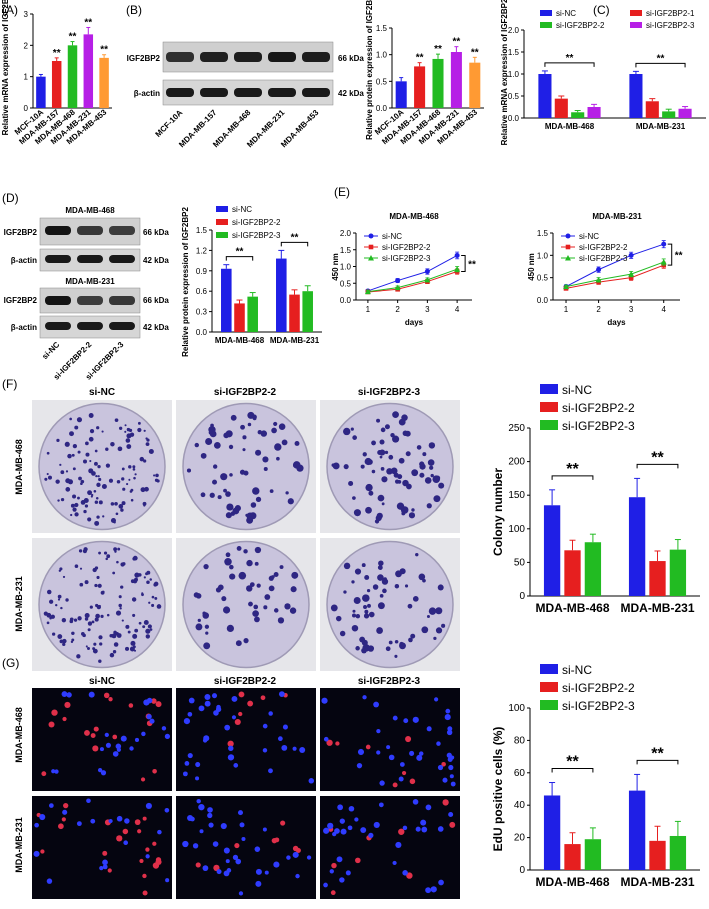 The image size is (709, 909). Describe the element at coordinates (549, 425) in the screenshot. I see `legend-swatch` at that location.